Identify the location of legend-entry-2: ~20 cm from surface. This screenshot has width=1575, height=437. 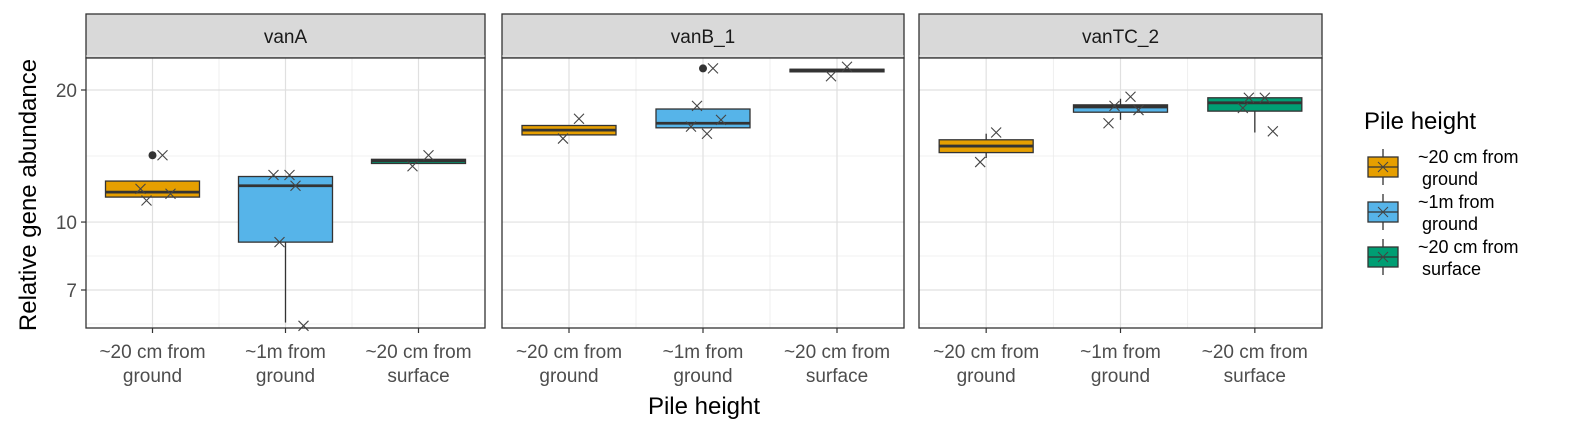
(1443, 258).